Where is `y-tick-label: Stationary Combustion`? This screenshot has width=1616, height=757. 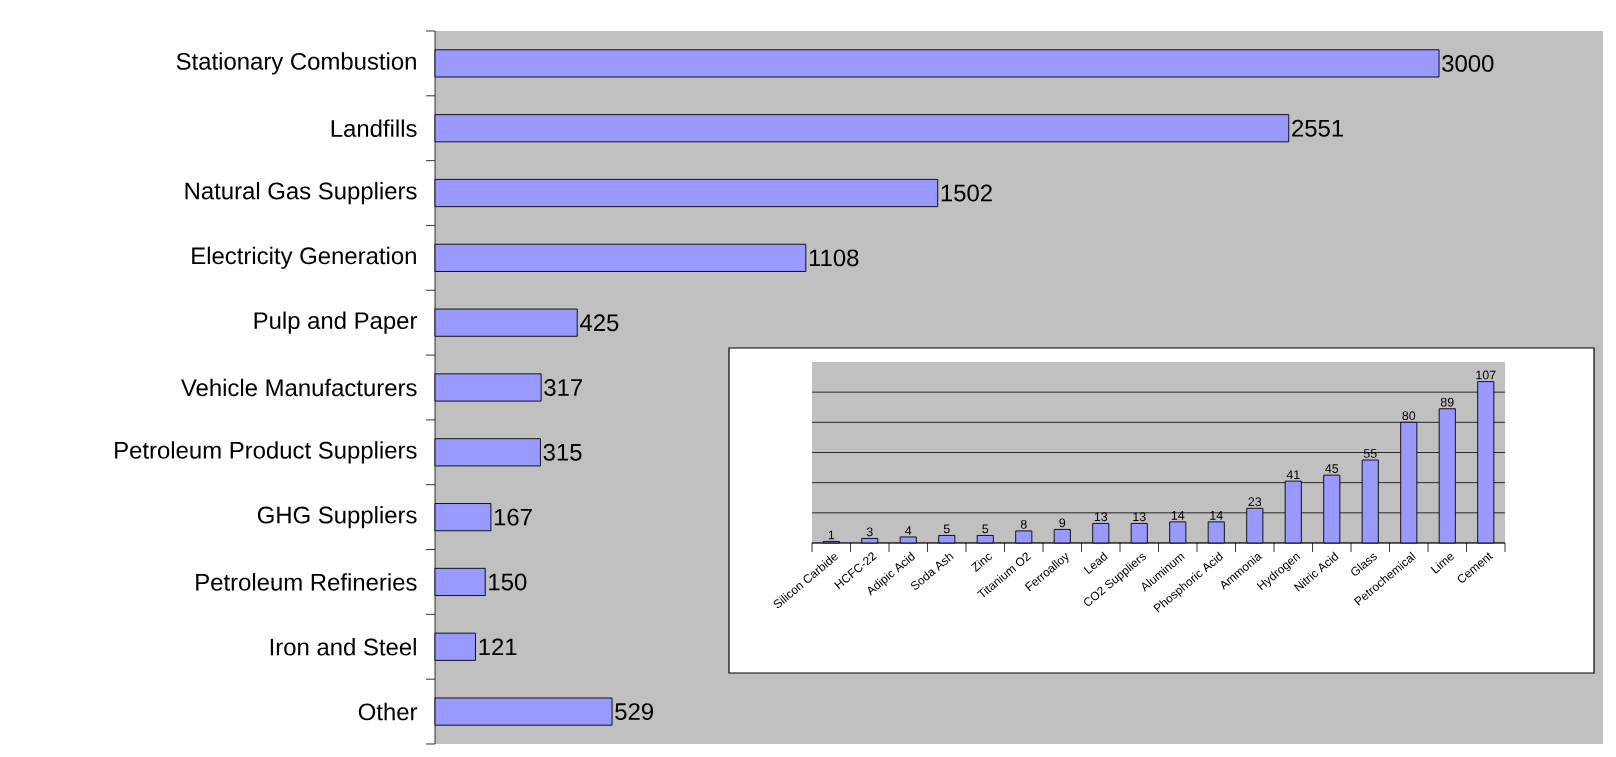 y-tick-label: Stationary Combustion is located at coordinates (296, 63).